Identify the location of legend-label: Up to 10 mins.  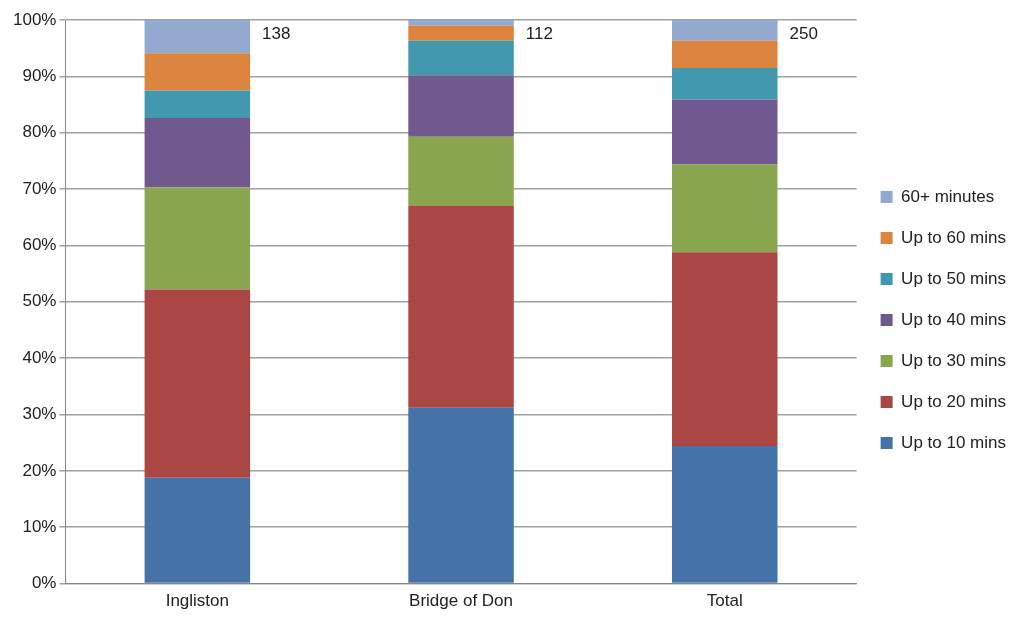
(954, 442).